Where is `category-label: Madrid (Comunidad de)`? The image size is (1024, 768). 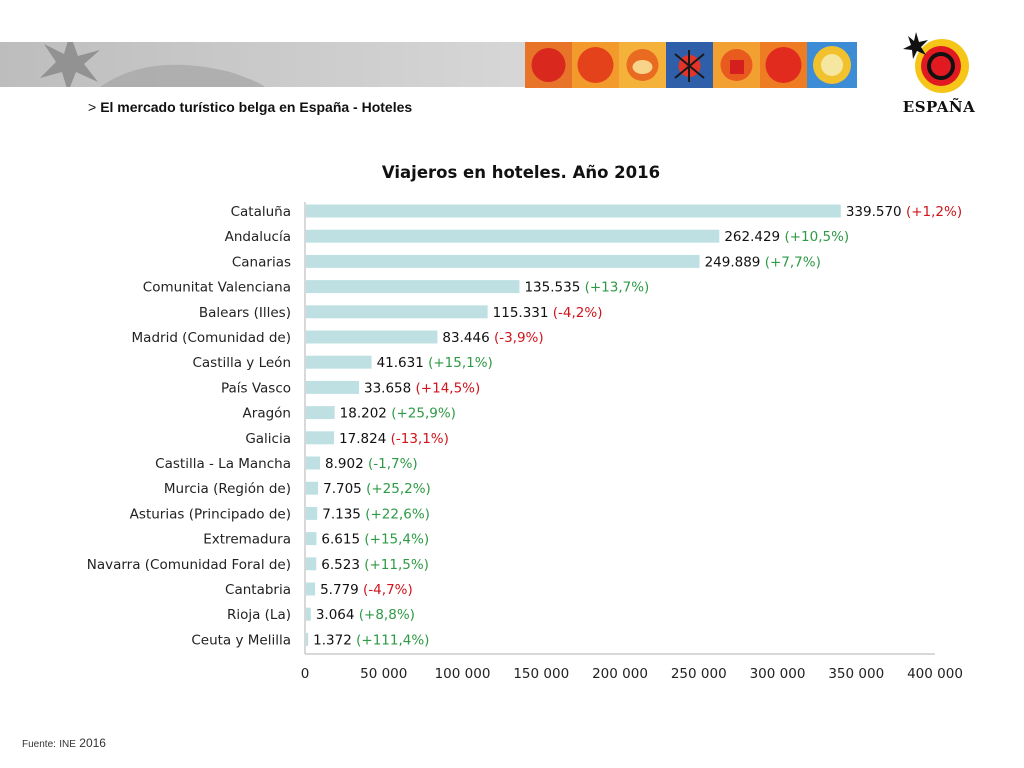
category-label: Madrid (Comunidad de) is located at coordinates (211, 338).